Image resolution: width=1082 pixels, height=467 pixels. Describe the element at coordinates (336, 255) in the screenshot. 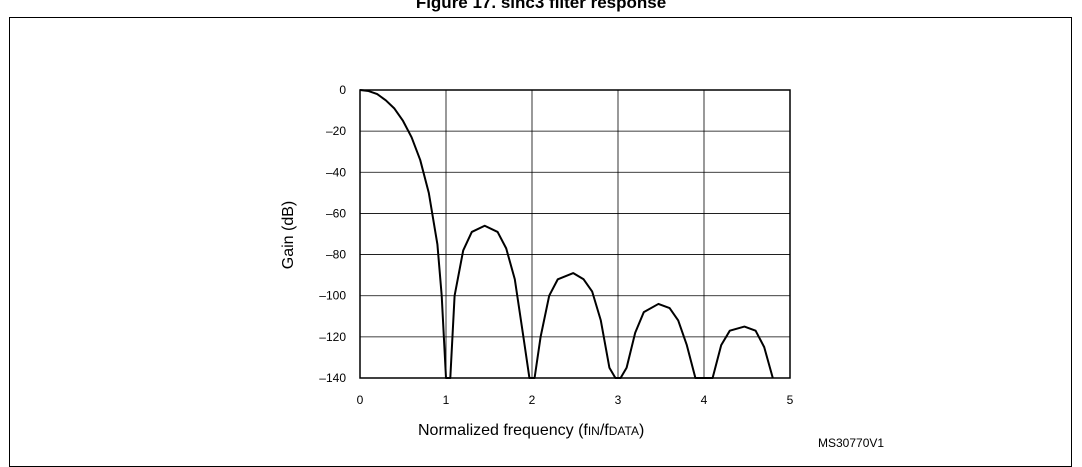

I see `y-tick-label-4: –80` at that location.